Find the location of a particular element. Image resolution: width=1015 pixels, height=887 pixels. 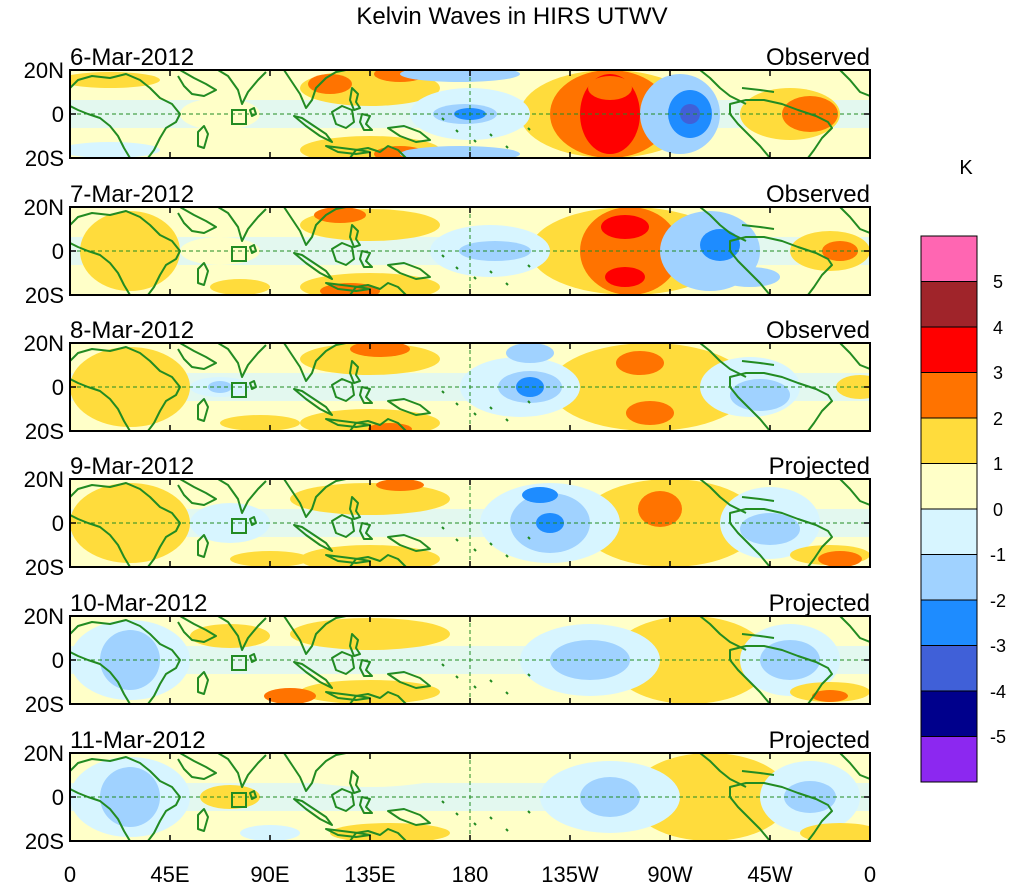

panel-date: 11-Mar-2012 is located at coordinates (138, 740).